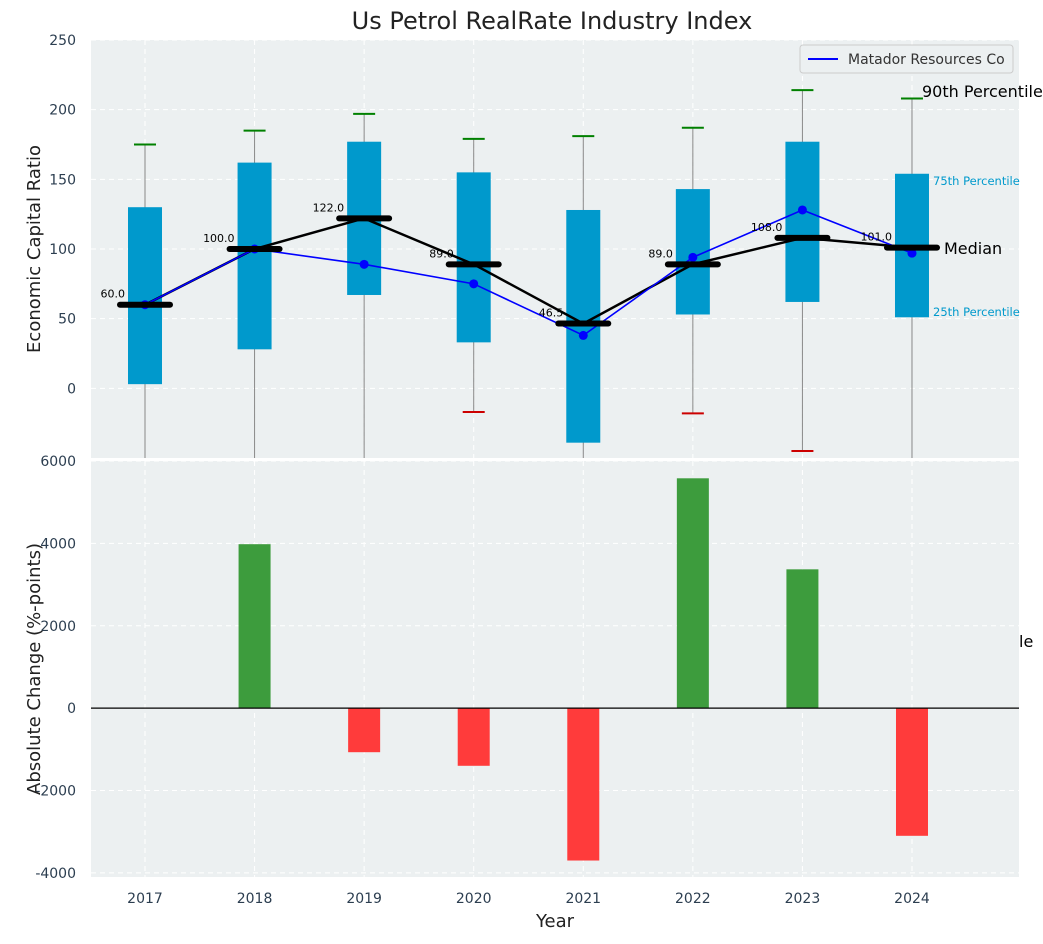 This screenshot has height=944, width=1043. What do you see at coordinates (692, 593) in the screenshot?
I see `bar-2022` at bounding box center [692, 593].